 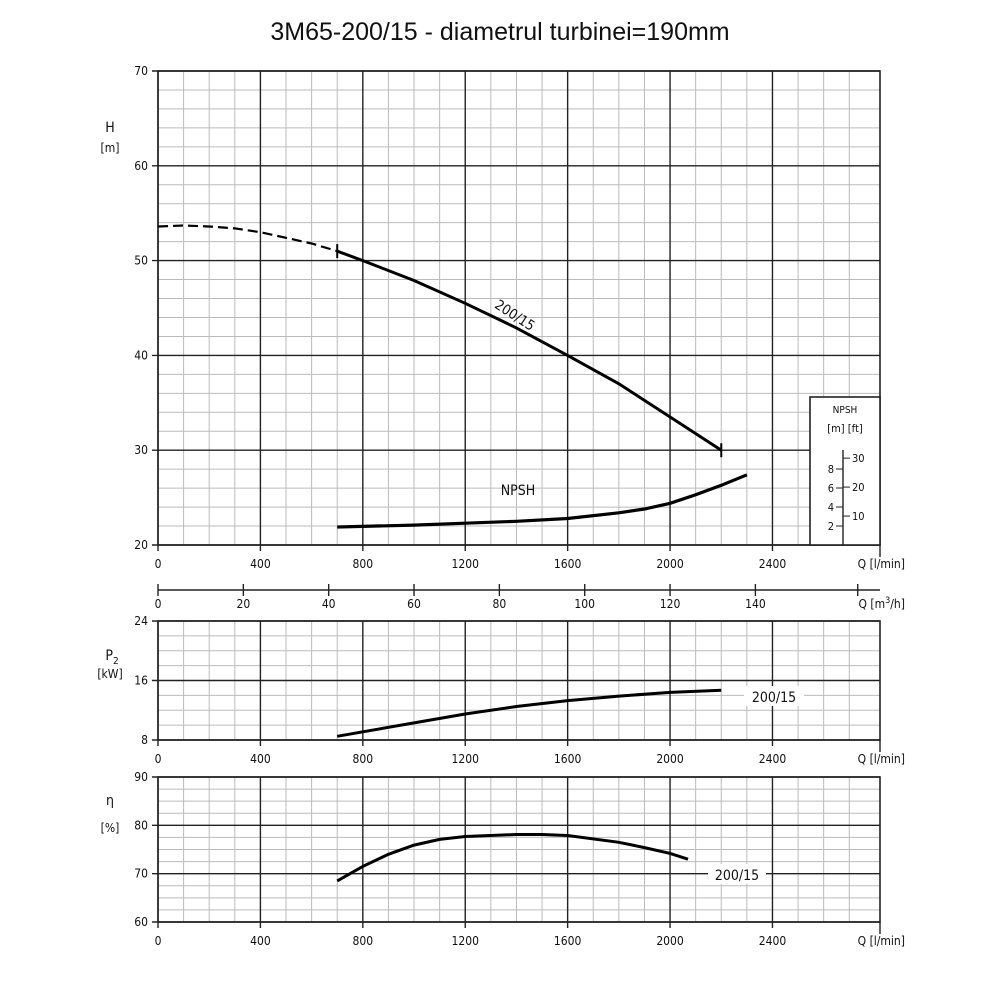 I want to click on npsh-legend-box, so click(x=845, y=471).